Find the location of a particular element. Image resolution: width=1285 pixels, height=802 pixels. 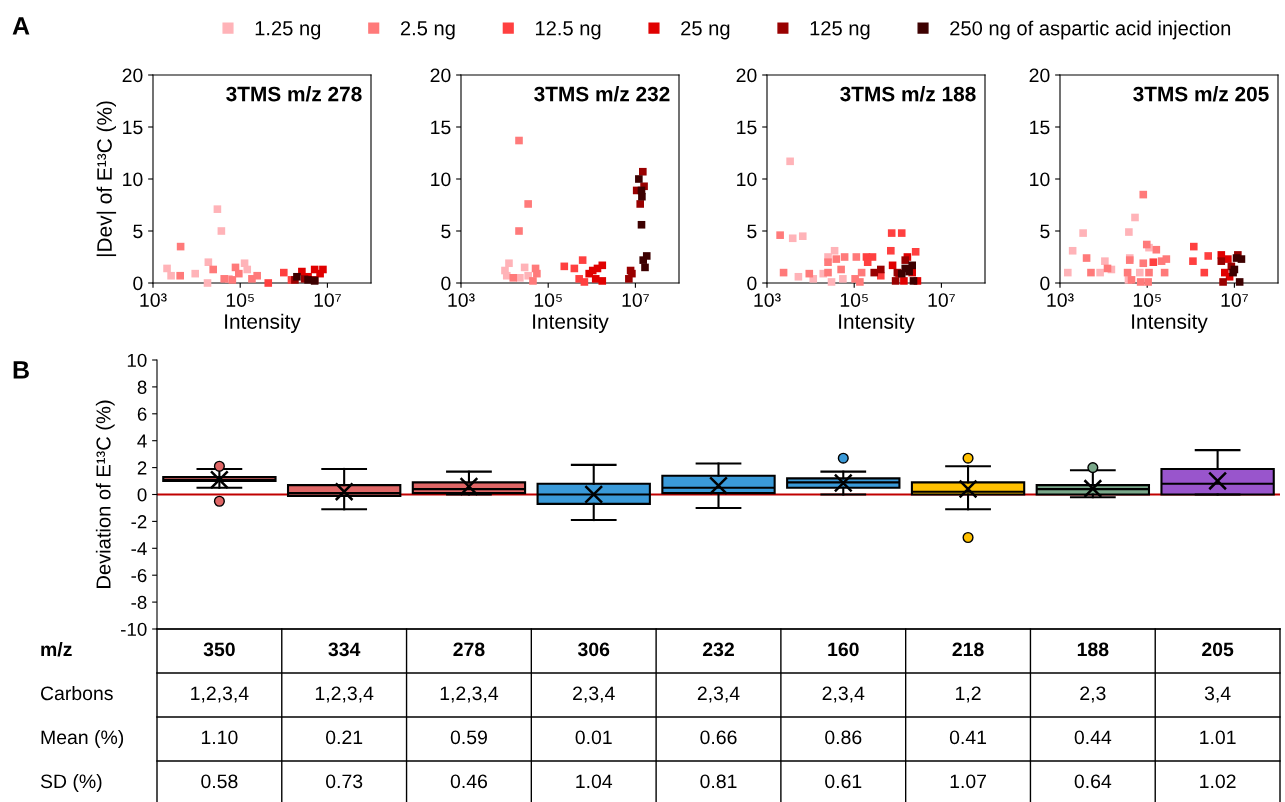

x-tick-label: 350 is located at coordinates (219, 649).